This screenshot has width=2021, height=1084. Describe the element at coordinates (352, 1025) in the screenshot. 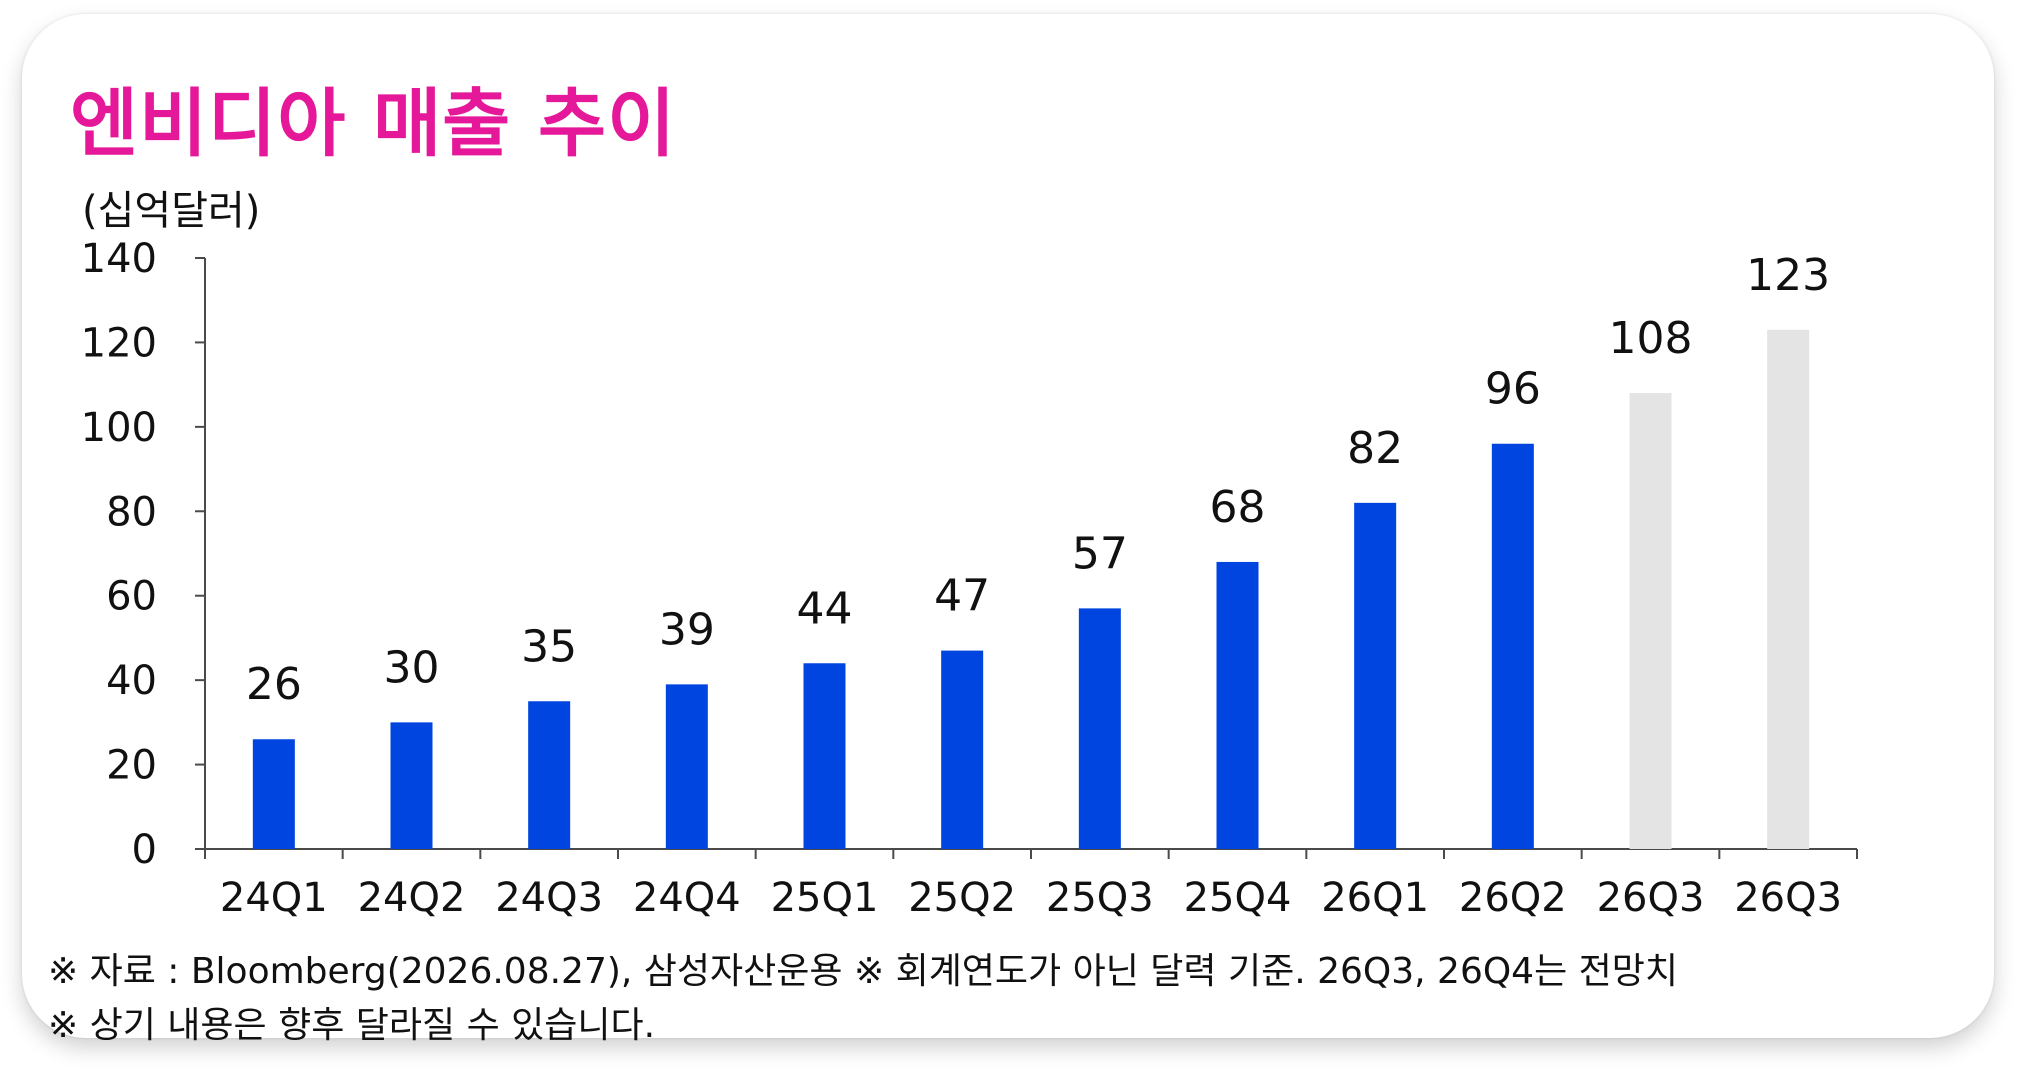

I see `footnote-disclaimer: ※ 상기 내용은 향후 달라질 수 있습니다.` at that location.